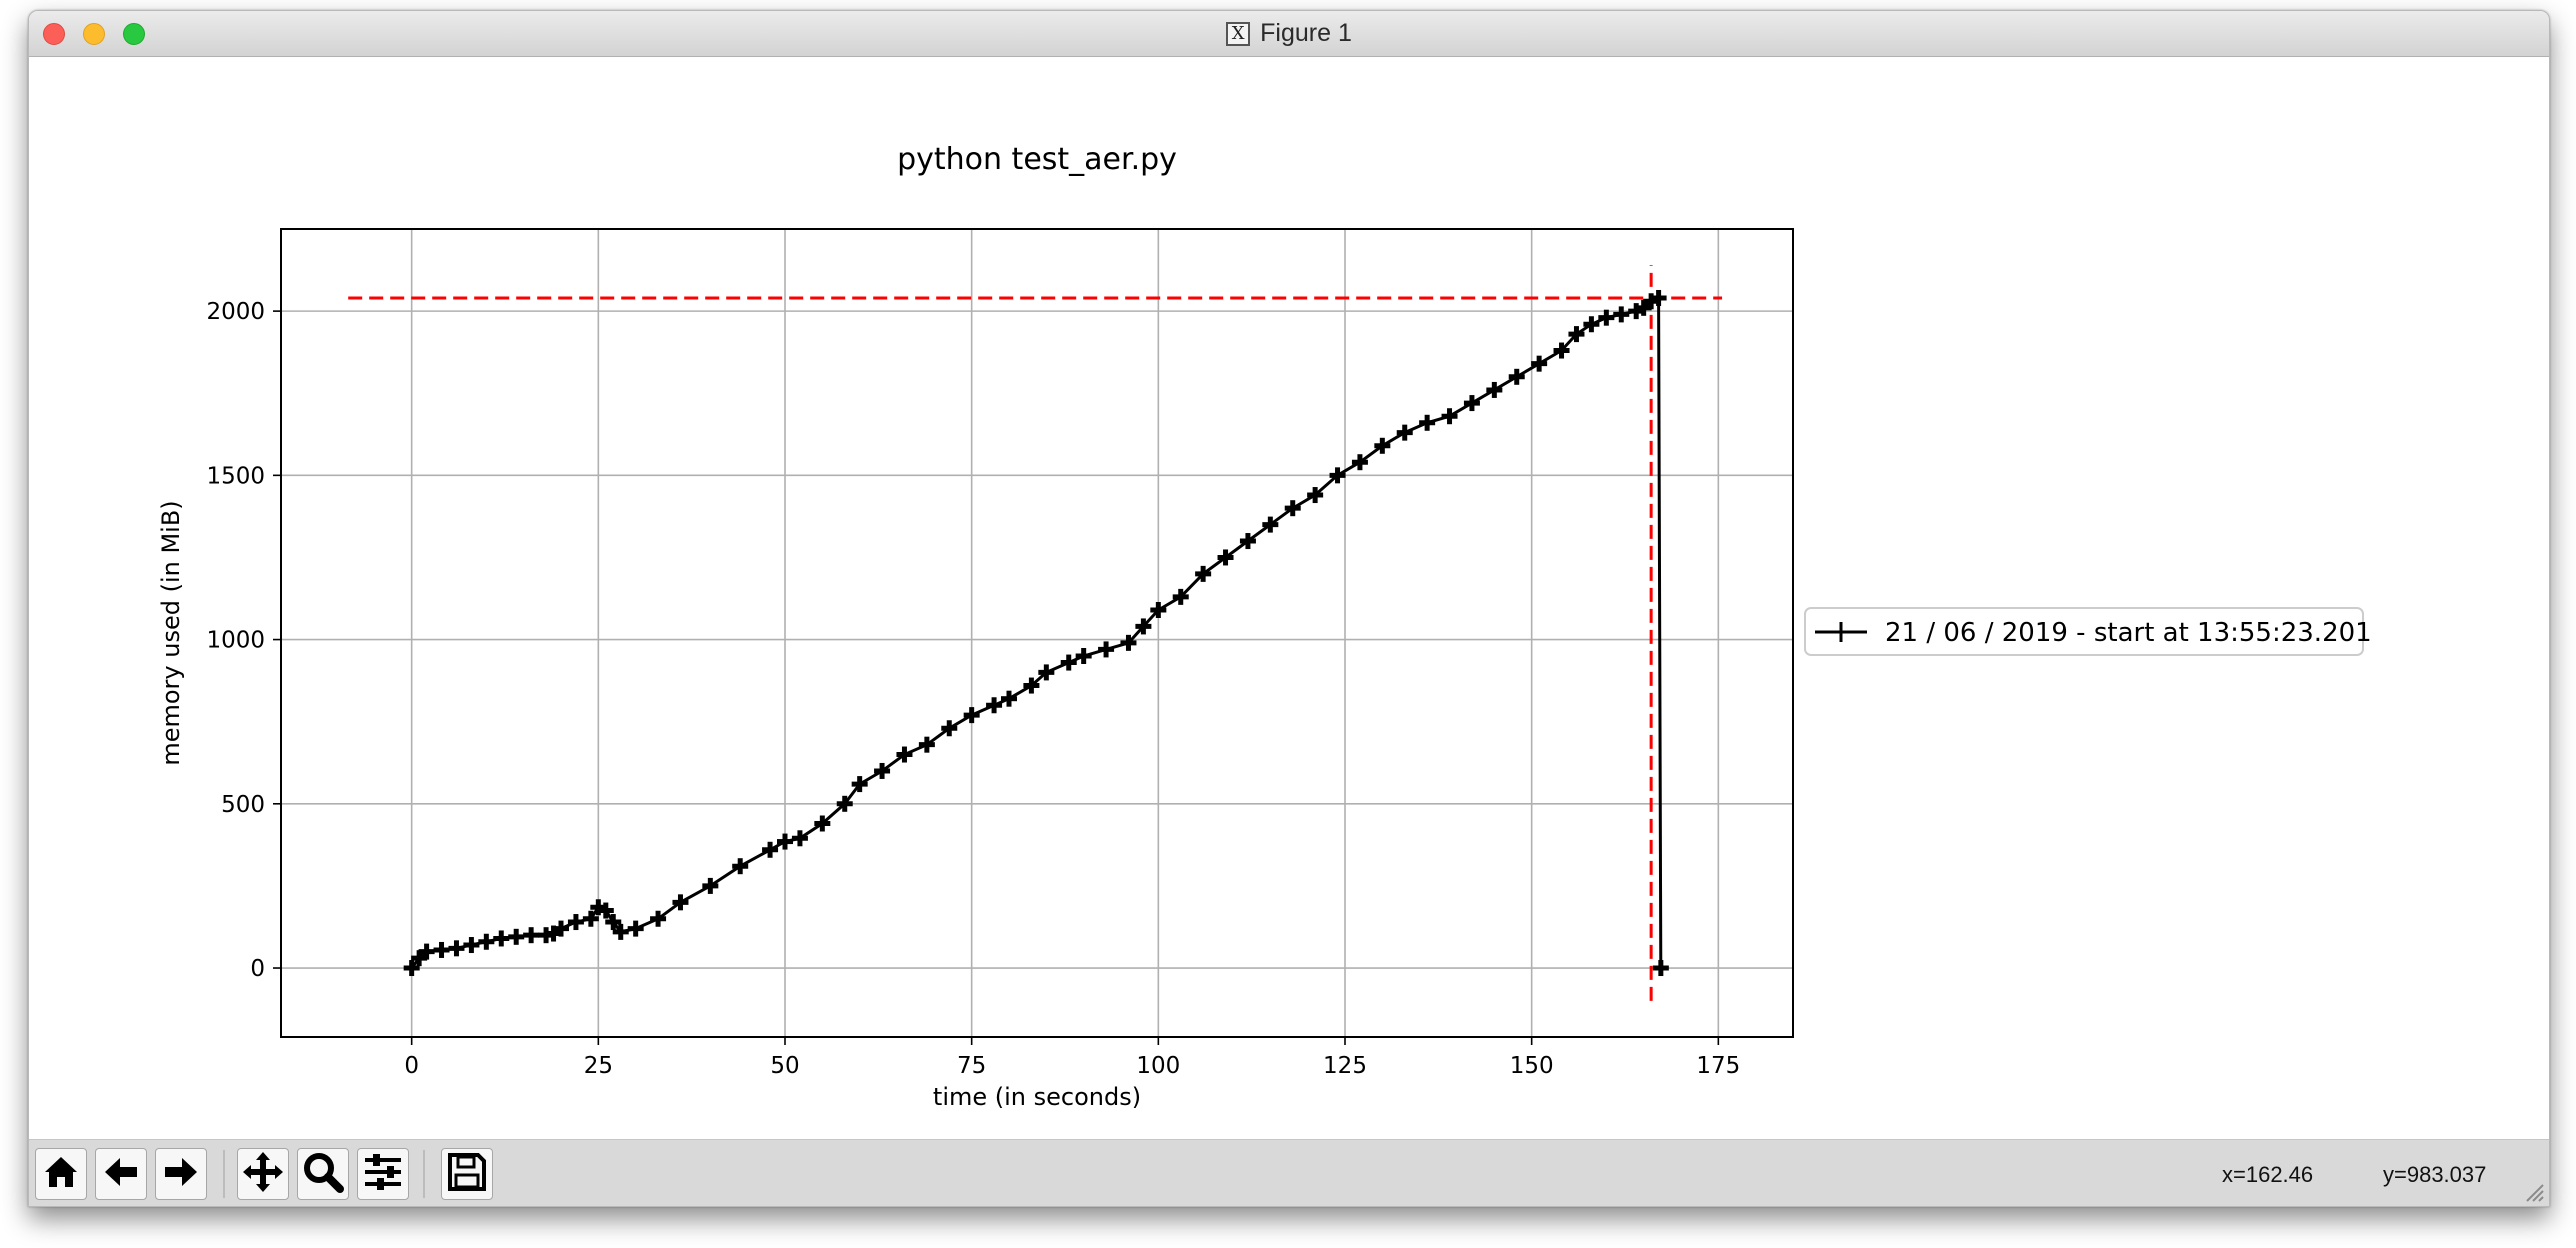  I want to click on window-title-area: X Figure 1, so click(1289, 33).